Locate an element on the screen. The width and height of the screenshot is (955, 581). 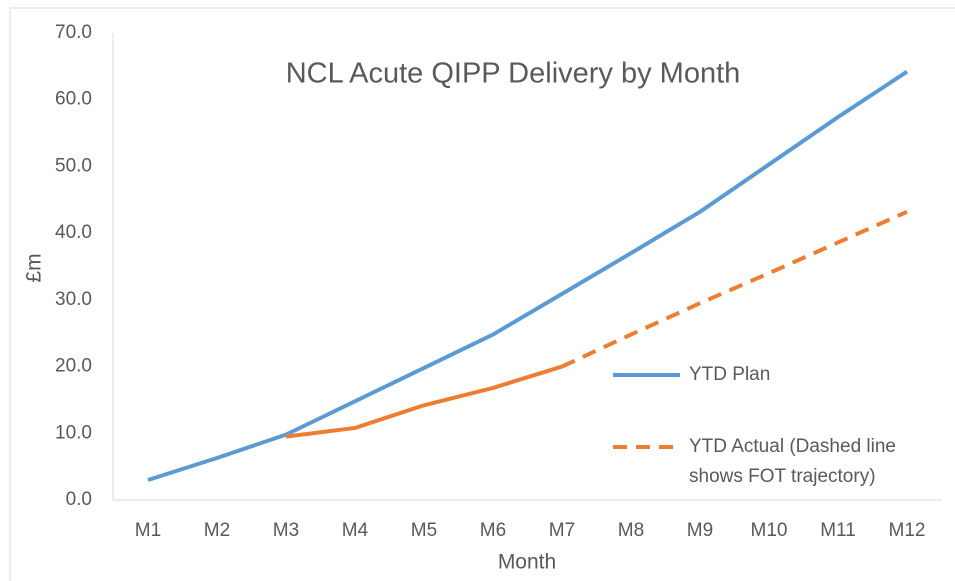
y-tick-label: 30.0 is located at coordinates (73, 299).